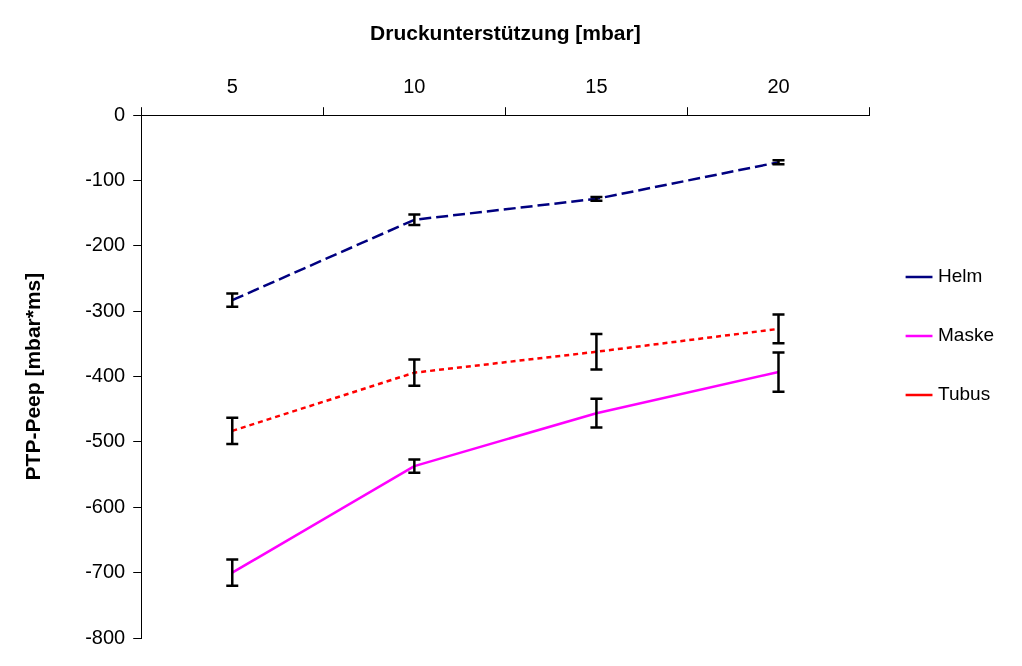 This screenshot has height=666, width=1022. I want to click on y-tick-label: -300, so click(105, 309).